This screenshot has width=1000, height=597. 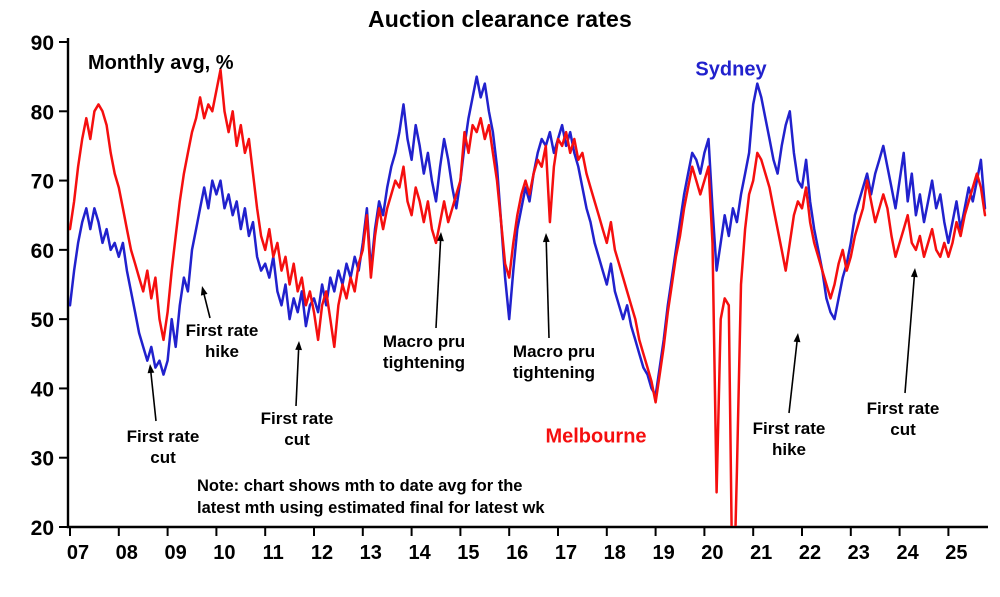 I want to click on x-tick-label: 15, so click(x=468, y=553).